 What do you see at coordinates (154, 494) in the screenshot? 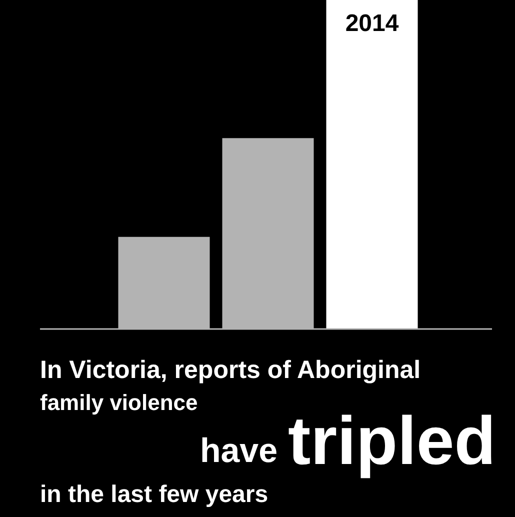
I see `text: in the last few years` at bounding box center [154, 494].